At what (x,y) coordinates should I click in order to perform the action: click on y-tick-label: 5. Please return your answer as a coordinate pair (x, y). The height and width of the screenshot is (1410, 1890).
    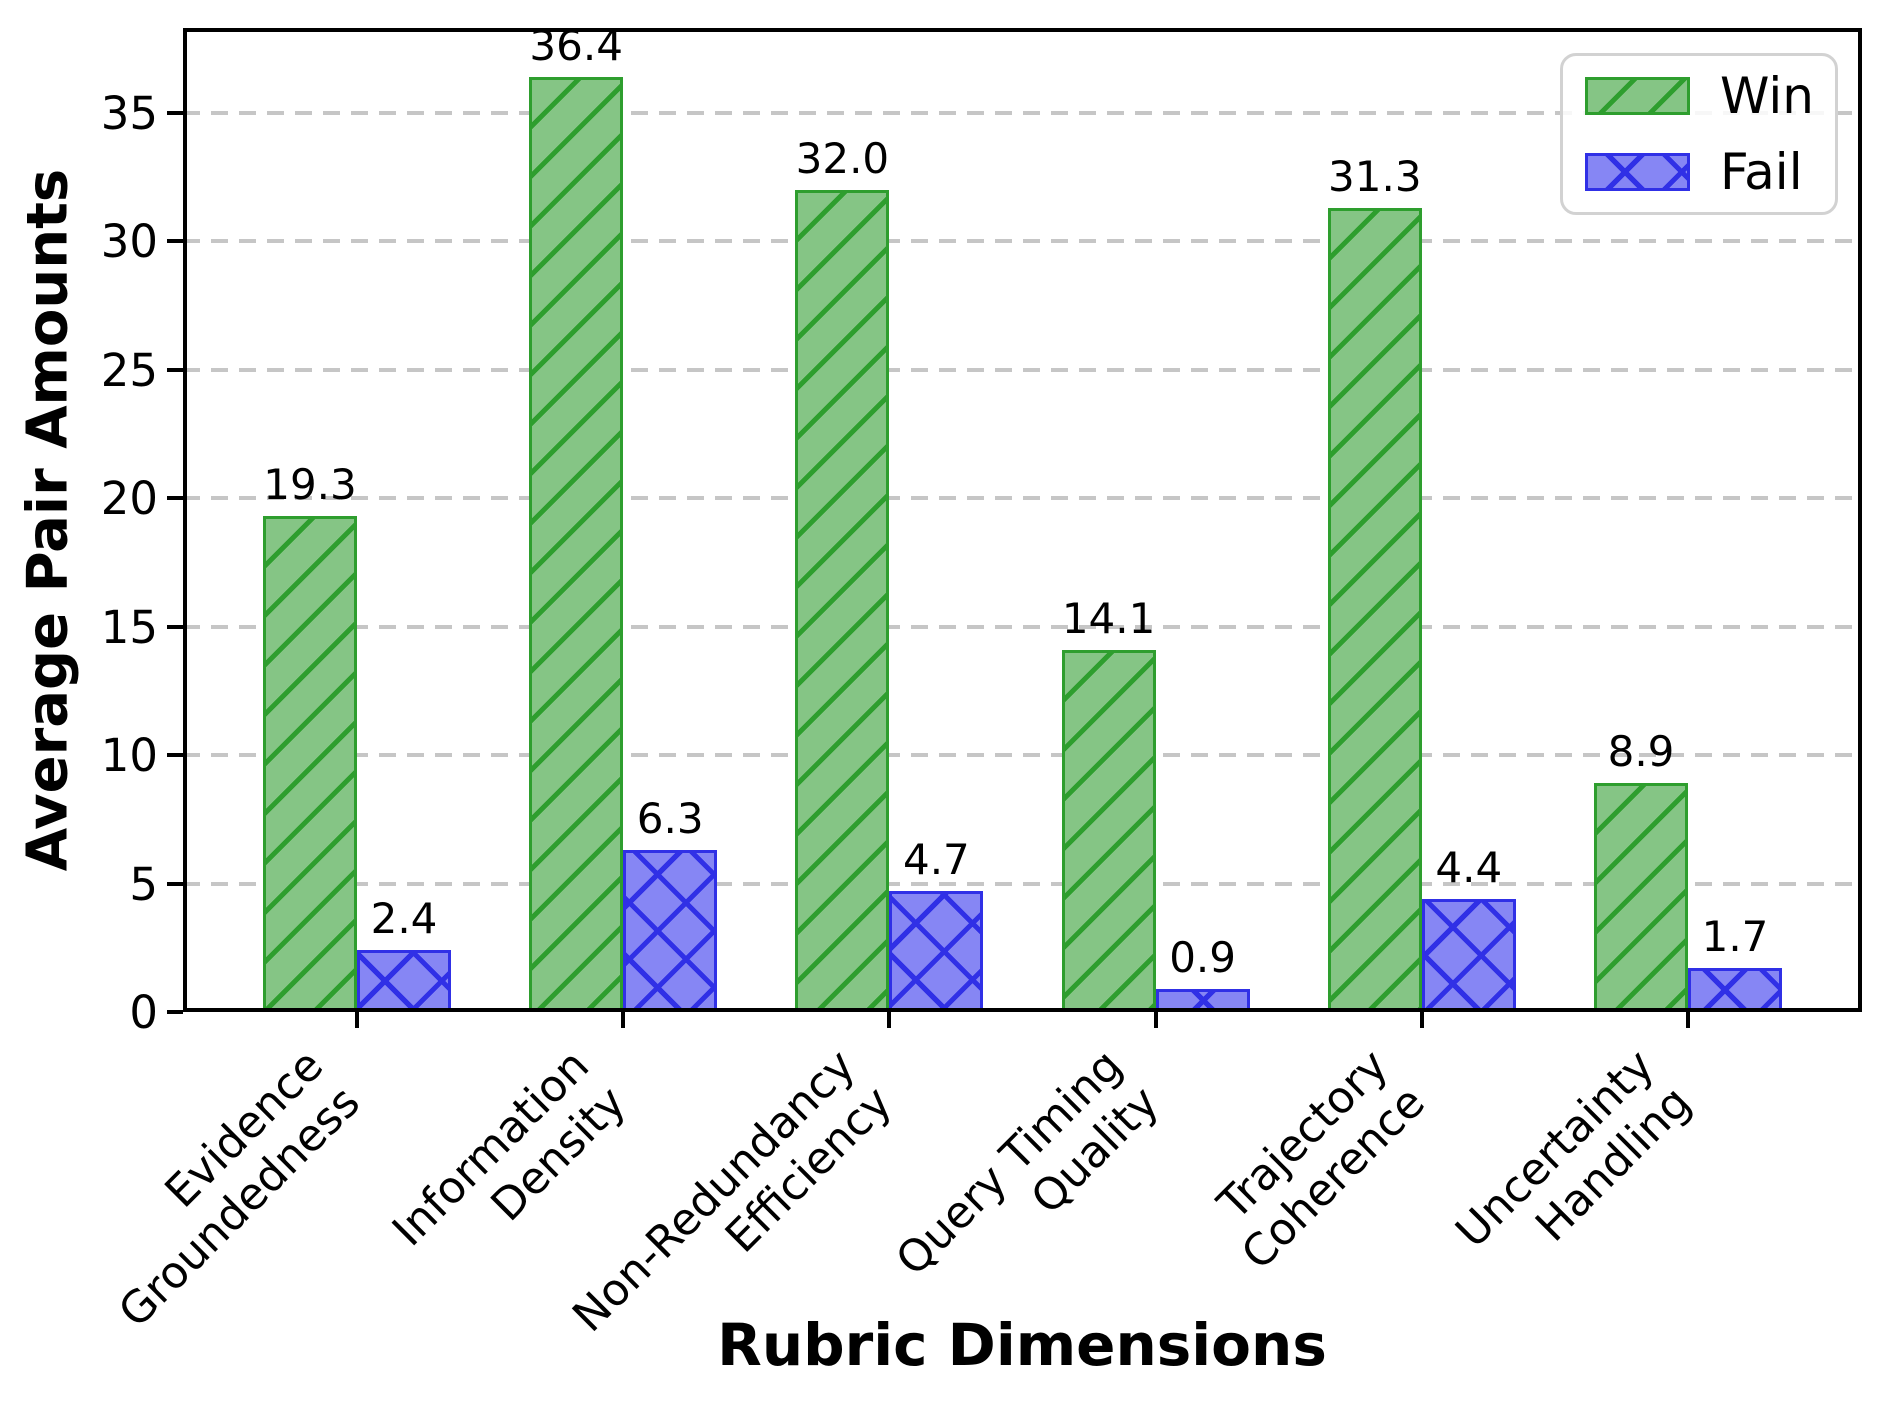
    Looking at the image, I should click on (143, 884).